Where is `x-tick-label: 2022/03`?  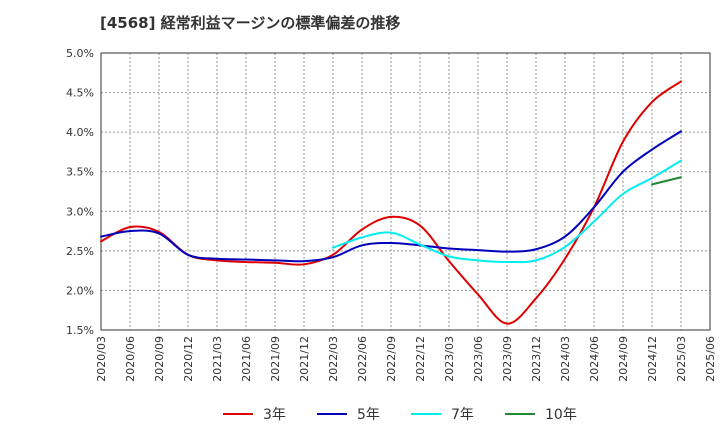
x-tick-label: 2022/03 is located at coordinates (333, 359).